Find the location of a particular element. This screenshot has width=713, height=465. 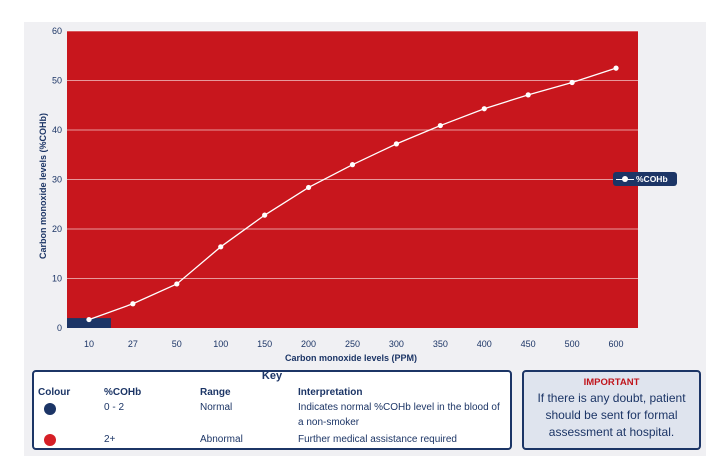

key-header-colour: Colour is located at coordinates (54, 392).